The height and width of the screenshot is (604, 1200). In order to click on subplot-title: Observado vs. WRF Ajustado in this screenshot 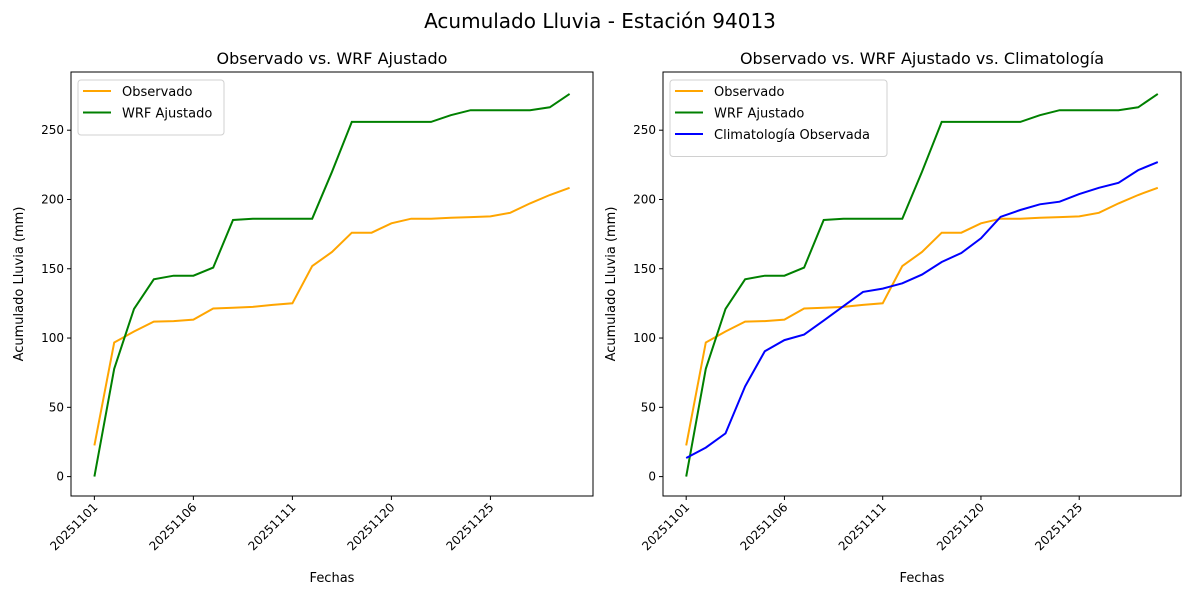, I will do `click(332, 58)`.